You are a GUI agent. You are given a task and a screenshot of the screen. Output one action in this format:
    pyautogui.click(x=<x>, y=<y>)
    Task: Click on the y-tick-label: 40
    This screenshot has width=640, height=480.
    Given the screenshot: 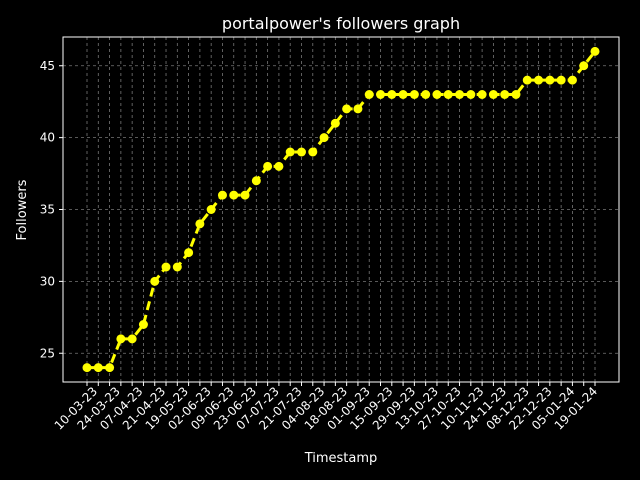 What is the action you would take?
    pyautogui.click(x=47, y=138)
    